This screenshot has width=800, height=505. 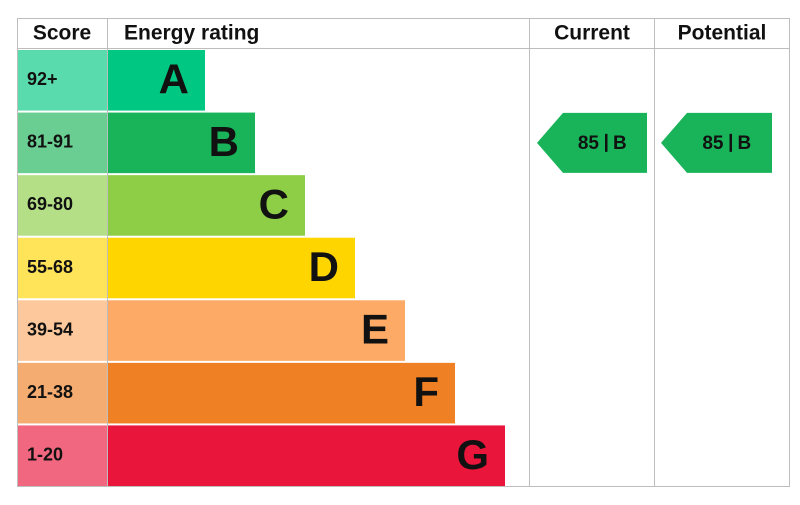 I want to click on header-rating: Energy rating, so click(x=191, y=33).